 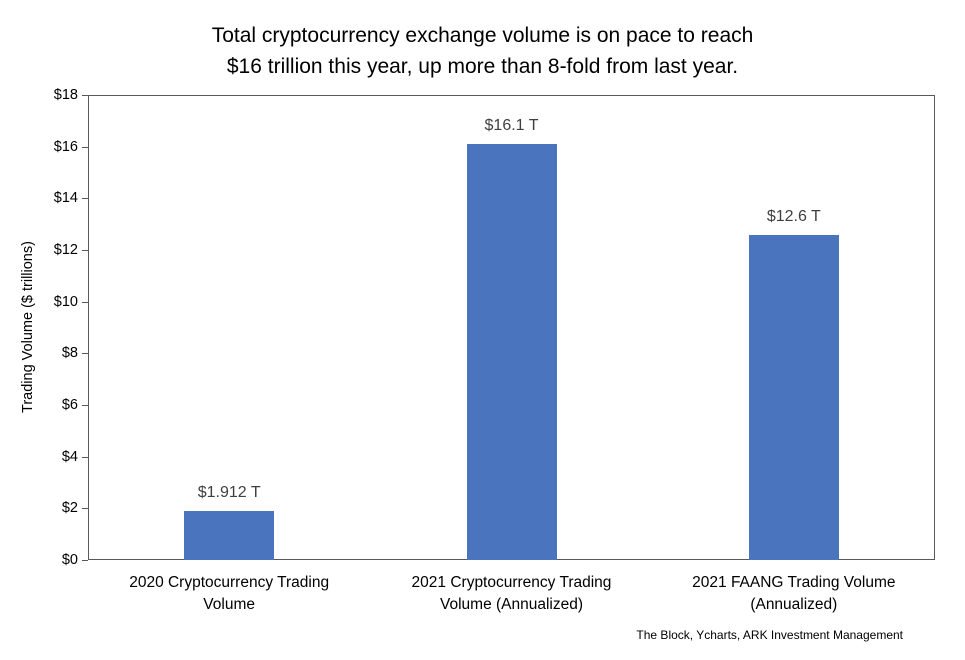 I want to click on y-tick-label: $2, so click(x=69, y=508).